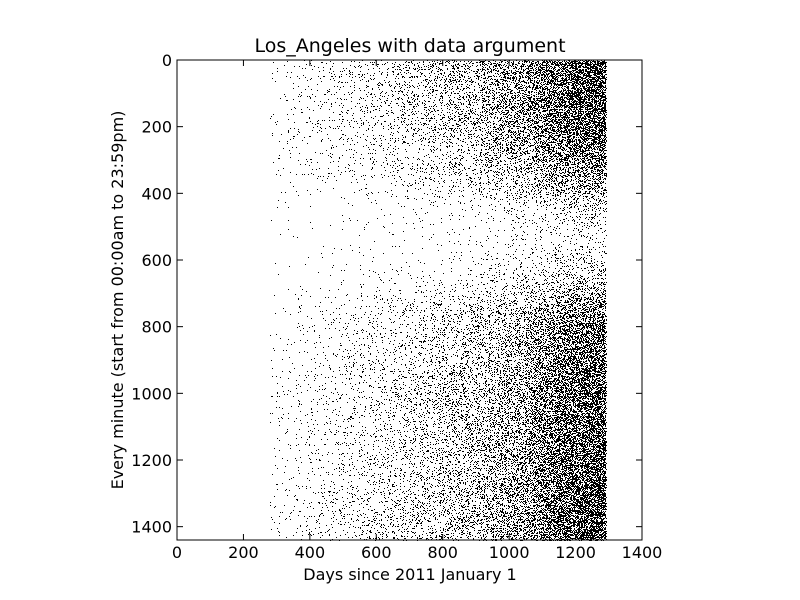  Describe the element at coordinates (376, 552) in the screenshot. I see `x-tick-label: 600` at that location.